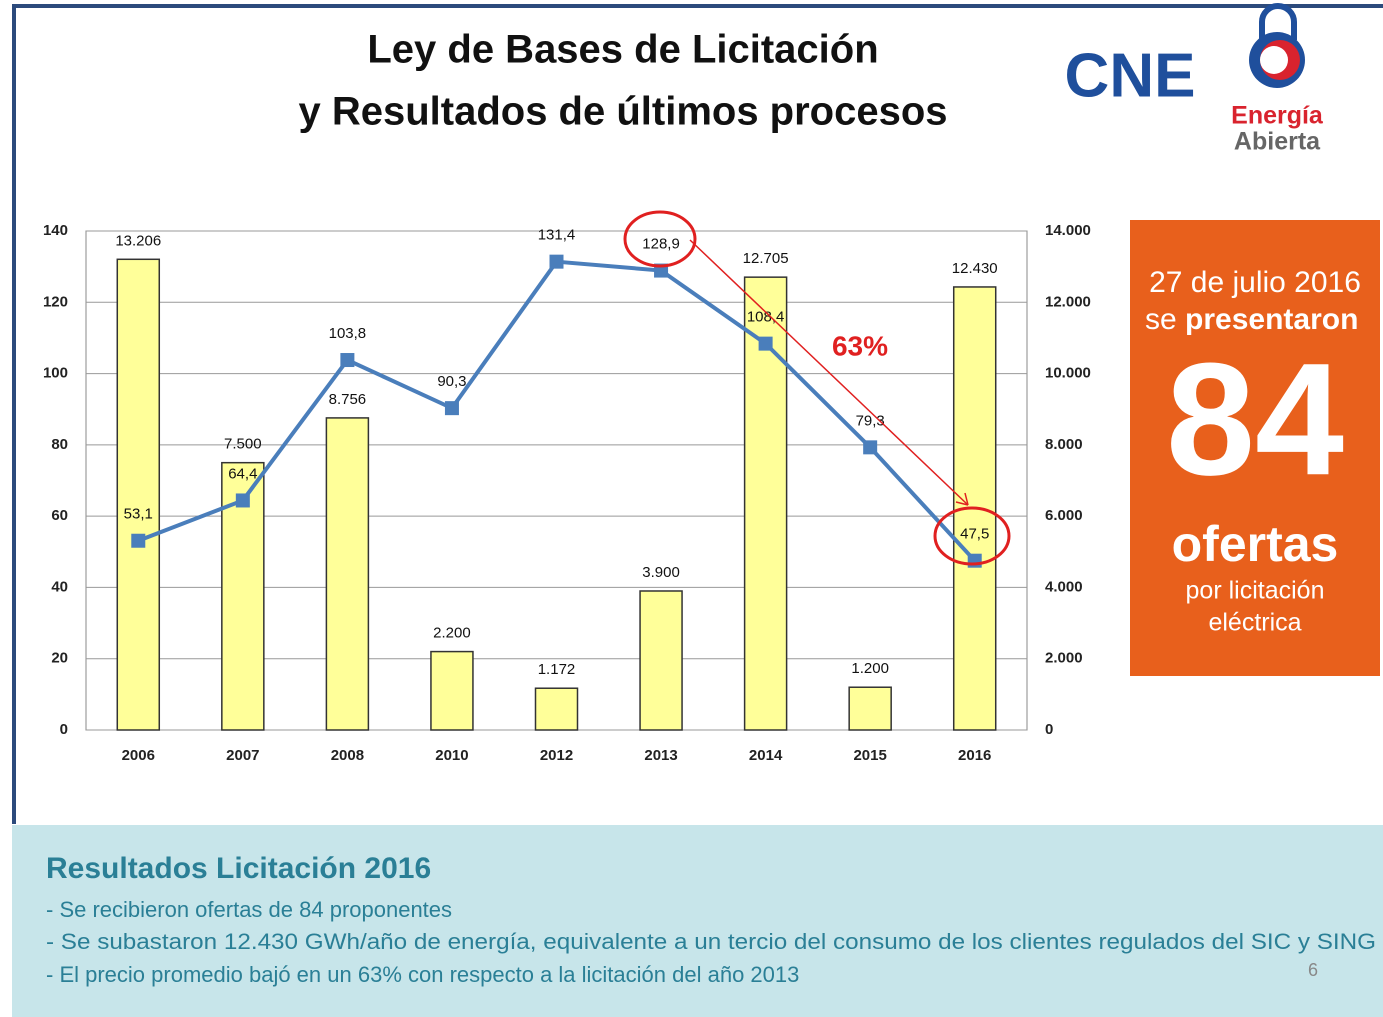  What do you see at coordinates (1068, 301) in the screenshot?
I see `y2-tick-label: 12.000` at bounding box center [1068, 301].